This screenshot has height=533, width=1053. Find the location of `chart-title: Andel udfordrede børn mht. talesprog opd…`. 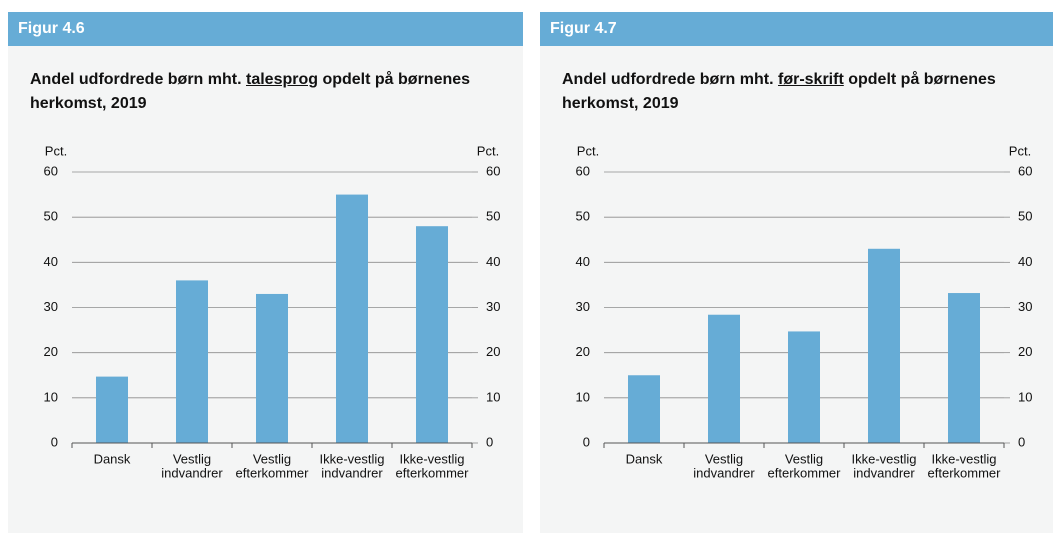

chart-title: Andel udfordrede børn mht. talesprog opd… is located at coordinates (255, 92).